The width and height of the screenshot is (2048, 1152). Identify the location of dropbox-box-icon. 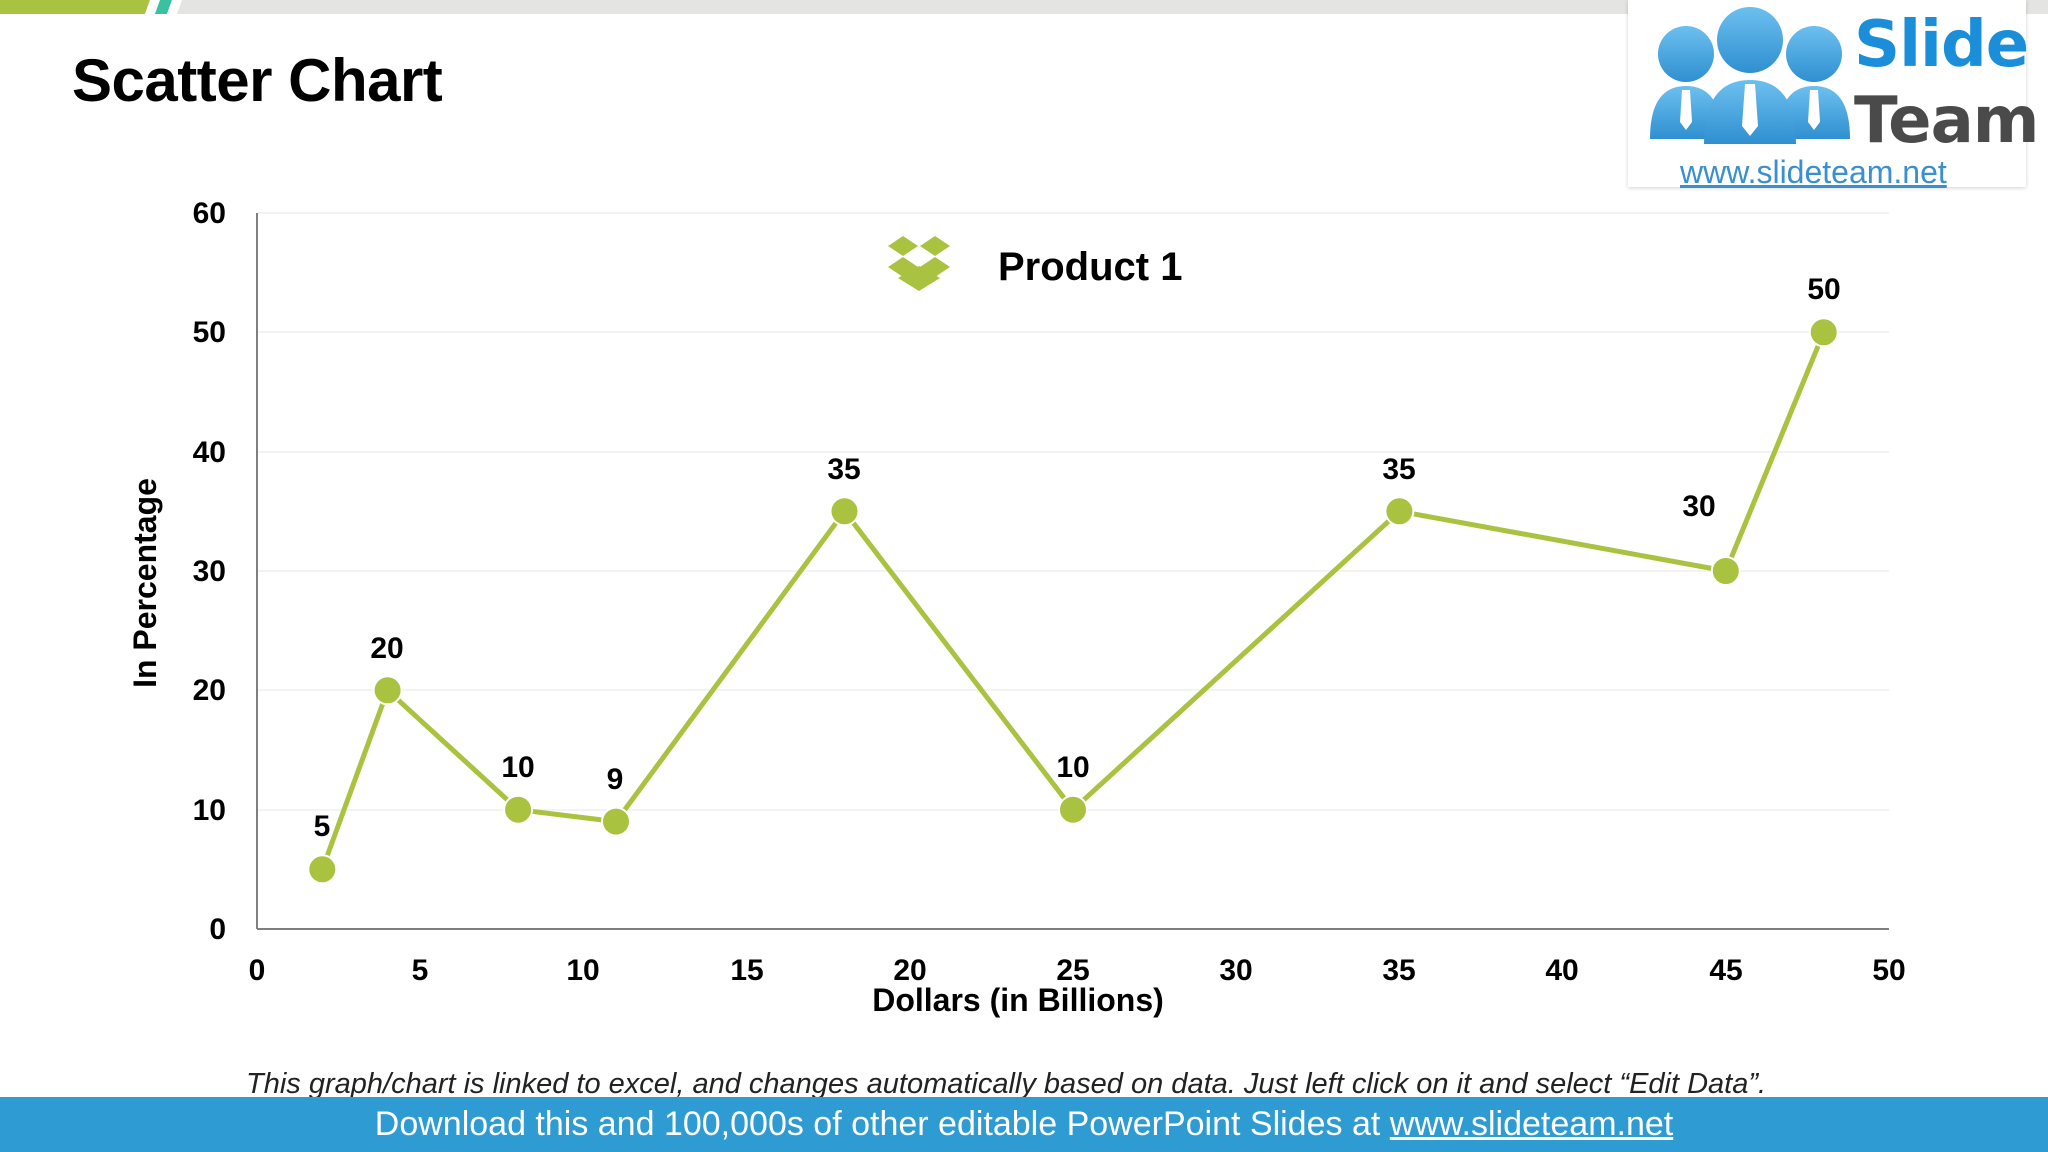
(919, 263).